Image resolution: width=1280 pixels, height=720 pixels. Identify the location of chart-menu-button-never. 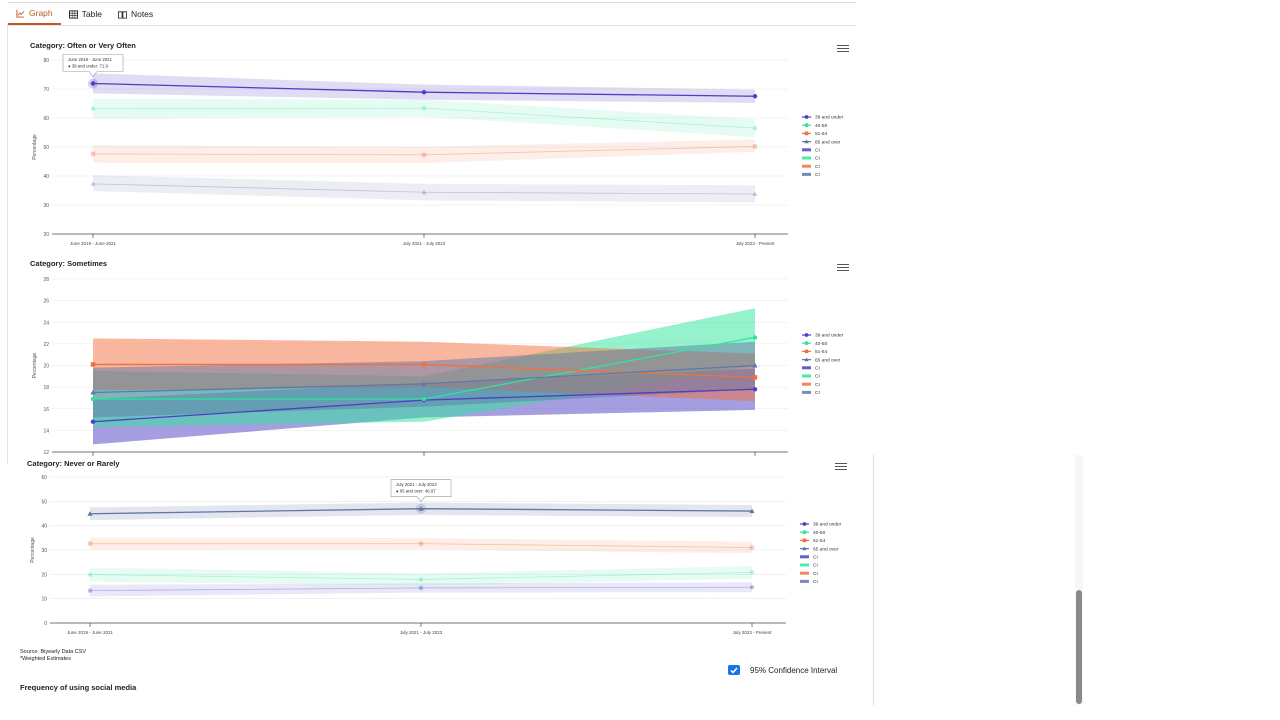
(841, 465).